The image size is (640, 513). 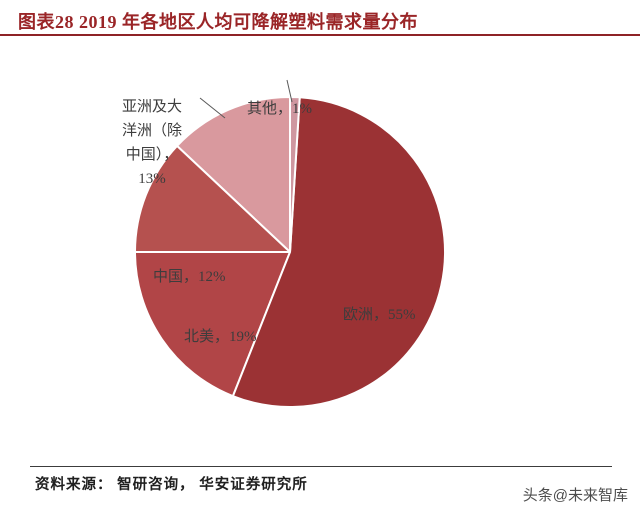 I want to click on slice-label-europe: 欧洲，55%, so click(x=379, y=315).